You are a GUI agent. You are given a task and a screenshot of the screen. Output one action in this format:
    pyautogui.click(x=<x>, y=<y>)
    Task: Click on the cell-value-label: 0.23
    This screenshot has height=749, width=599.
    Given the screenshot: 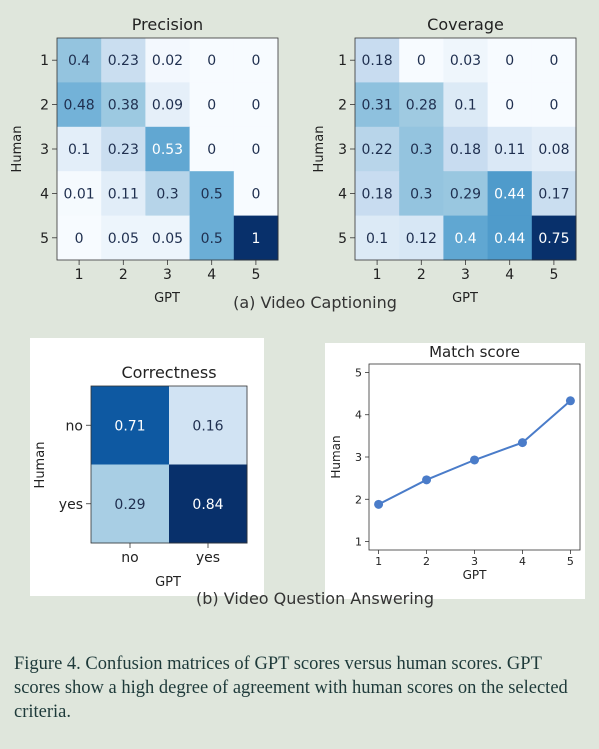 What is the action you would take?
    pyautogui.click(x=123, y=150)
    